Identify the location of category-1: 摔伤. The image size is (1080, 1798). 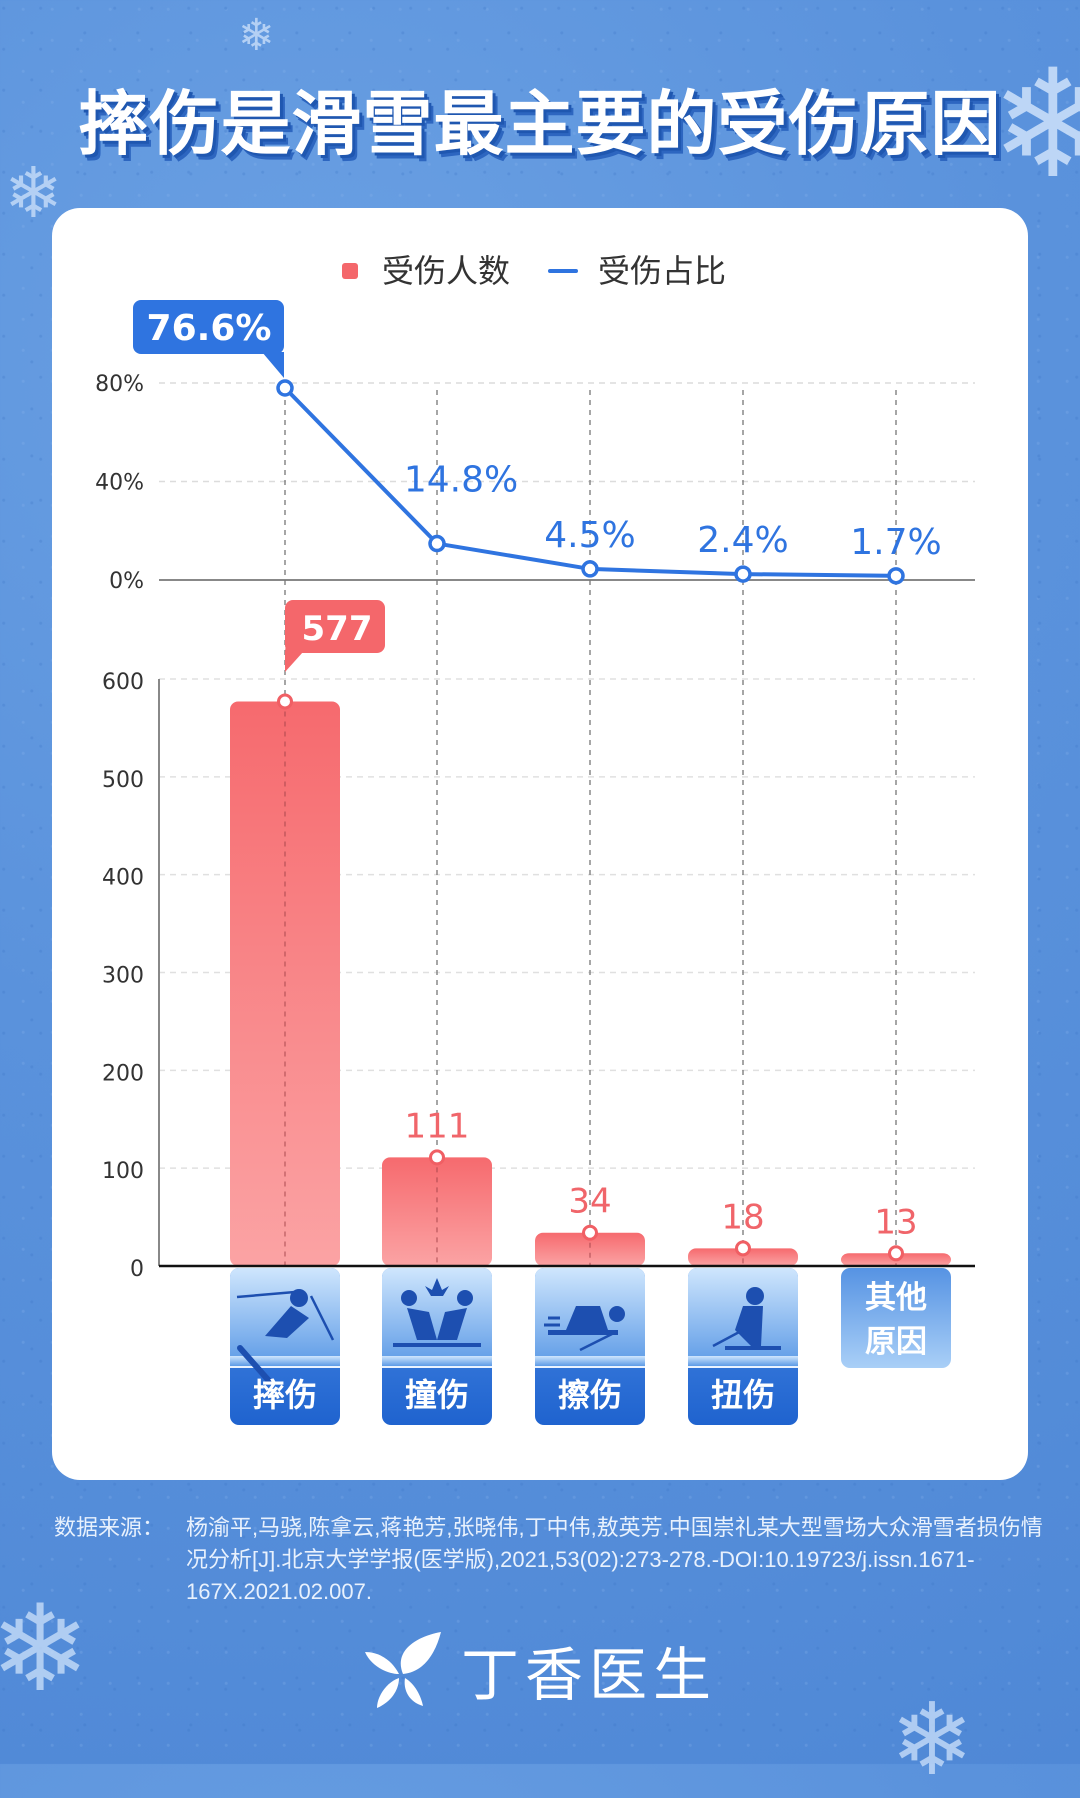
(285, 1346).